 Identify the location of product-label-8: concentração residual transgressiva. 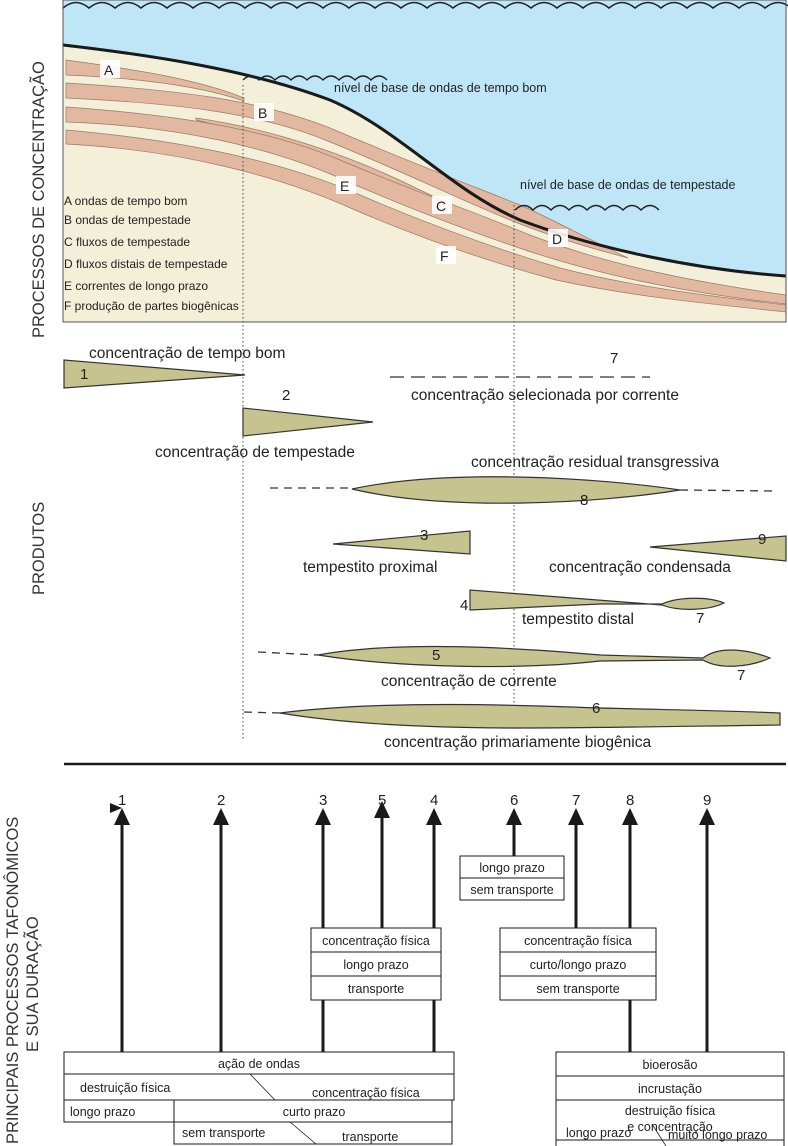
(595, 462).